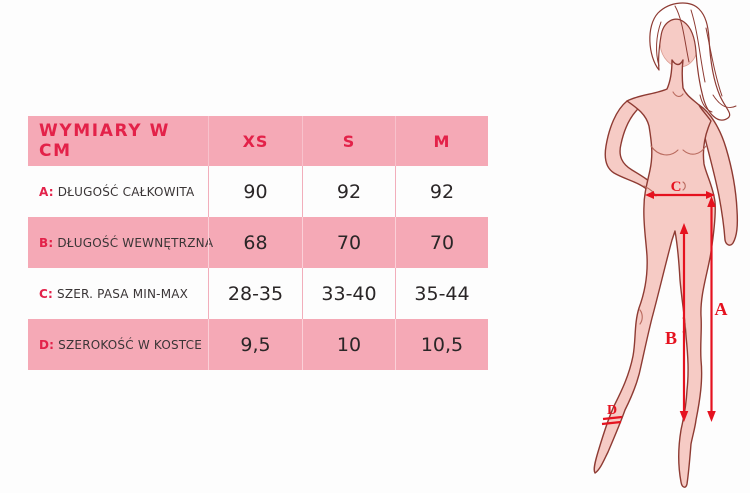  I want to click on row-label-c: C: SZER. PASA MIN-MAX, so click(118, 293).